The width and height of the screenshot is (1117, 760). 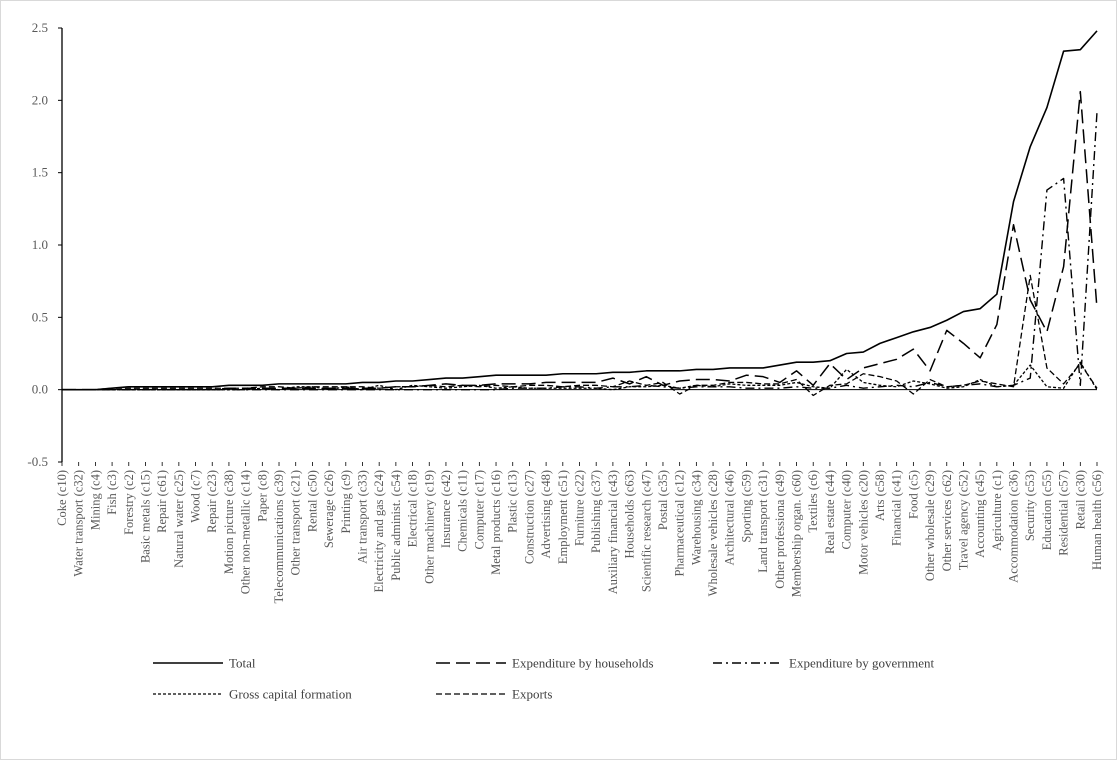 What do you see at coordinates (229, 522) in the screenshot?
I see `x-tick-label: Motion picture (c38)` at bounding box center [229, 522].